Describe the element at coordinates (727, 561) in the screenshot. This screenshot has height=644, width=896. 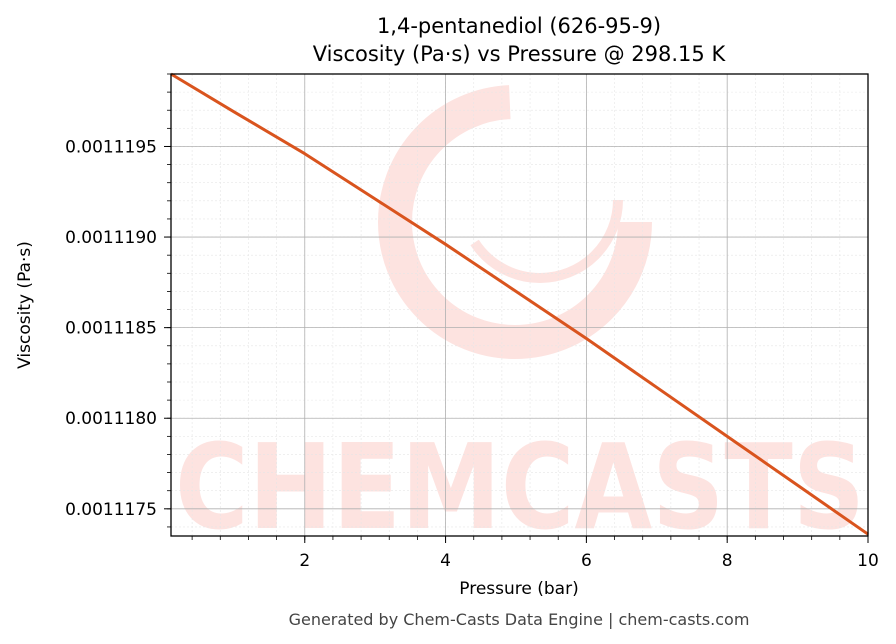
I see `x-tick-label: 8` at that location.